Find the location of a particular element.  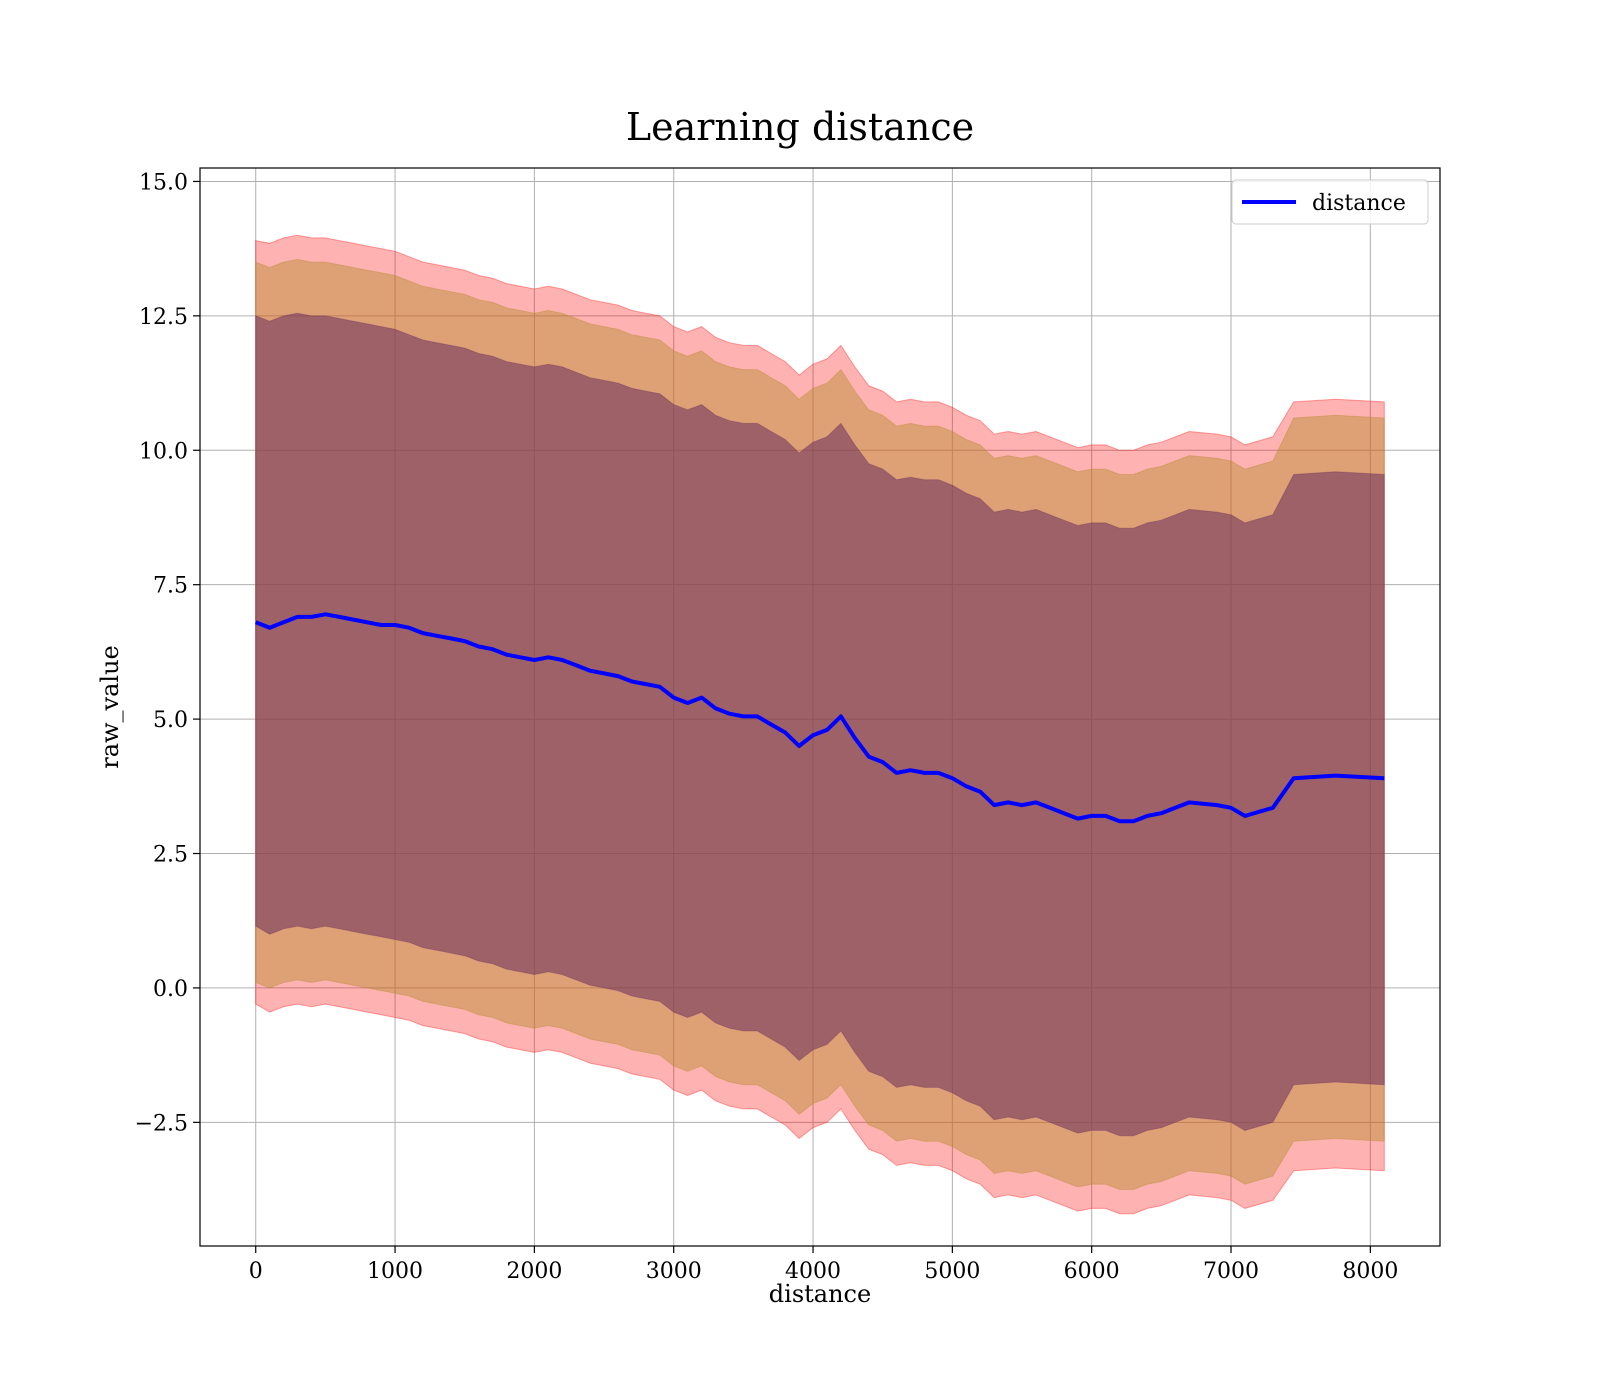

x-tick-label-8: 8000 is located at coordinates (1370, 1271).